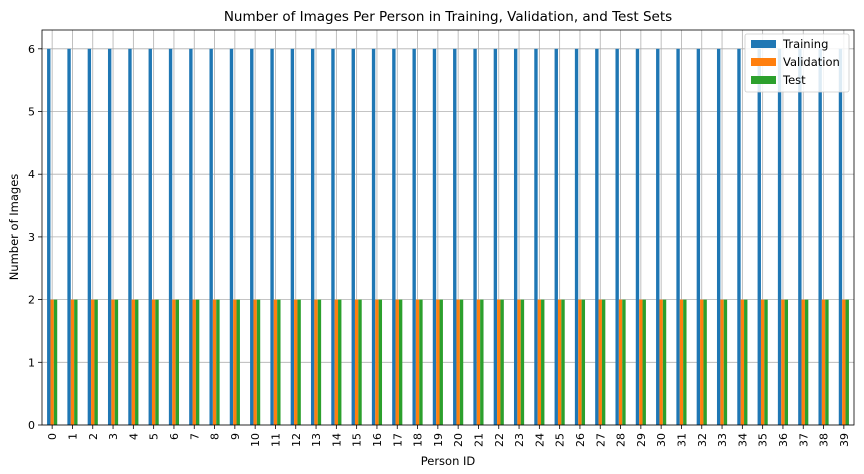 The image size is (864, 474). Describe the element at coordinates (702, 440) in the screenshot. I see `x-tick-label: 32` at that location.